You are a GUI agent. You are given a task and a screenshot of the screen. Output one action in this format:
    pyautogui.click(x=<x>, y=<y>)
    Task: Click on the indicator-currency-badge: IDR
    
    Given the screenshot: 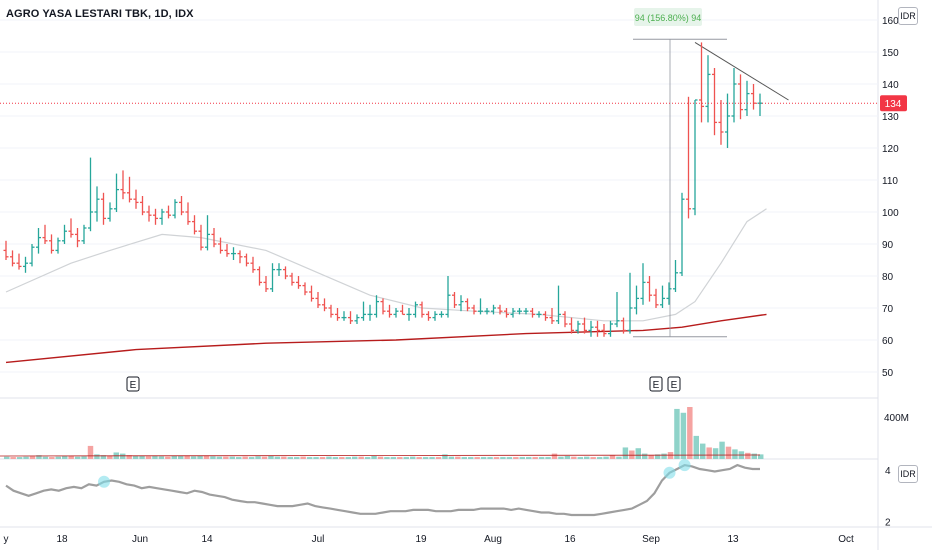 What is the action you would take?
    pyautogui.click(x=908, y=474)
    